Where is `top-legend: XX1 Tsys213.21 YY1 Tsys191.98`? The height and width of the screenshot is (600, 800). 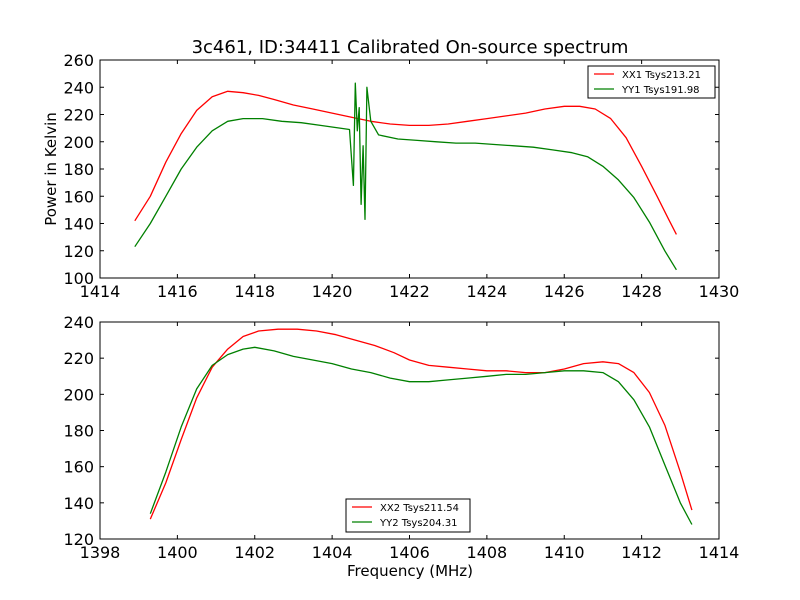
top-legend: XX1 Tsys213.21 YY1 Tsys191.98 is located at coordinates (651, 82).